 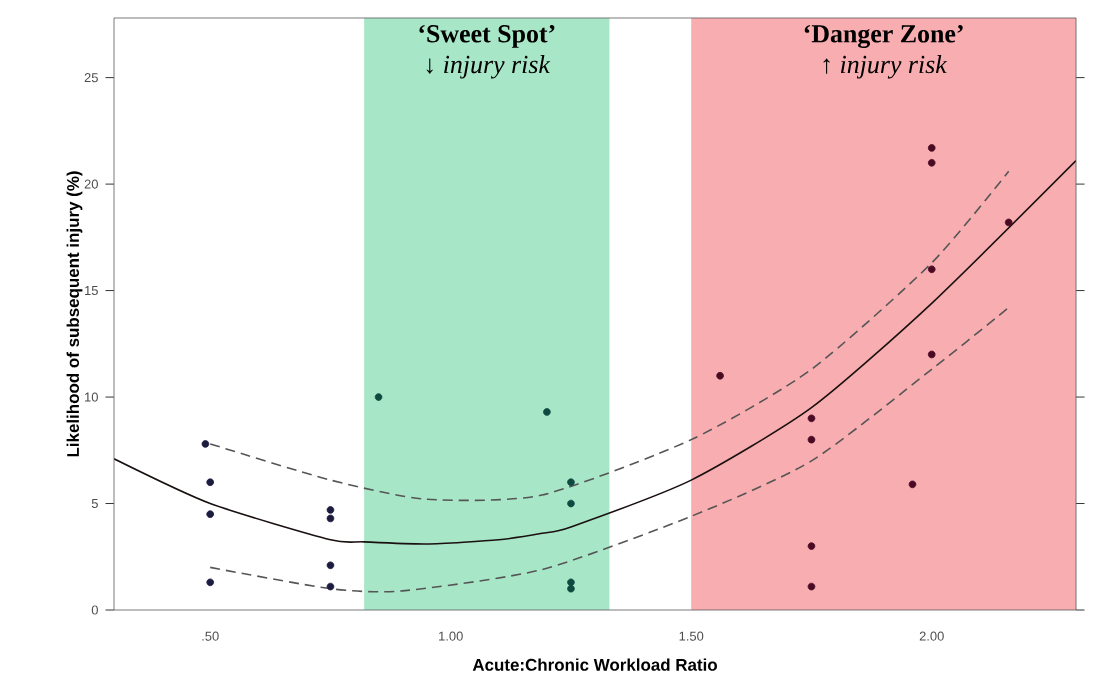 I want to click on band-label: ‘Danger Zone’, so click(x=883, y=36).